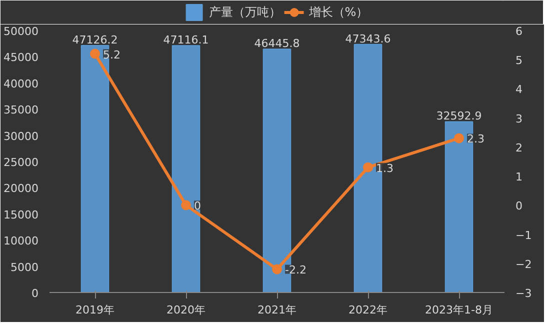  Describe the element at coordinates (459, 116) in the screenshot. I see `data-label: 32592.9` at that location.